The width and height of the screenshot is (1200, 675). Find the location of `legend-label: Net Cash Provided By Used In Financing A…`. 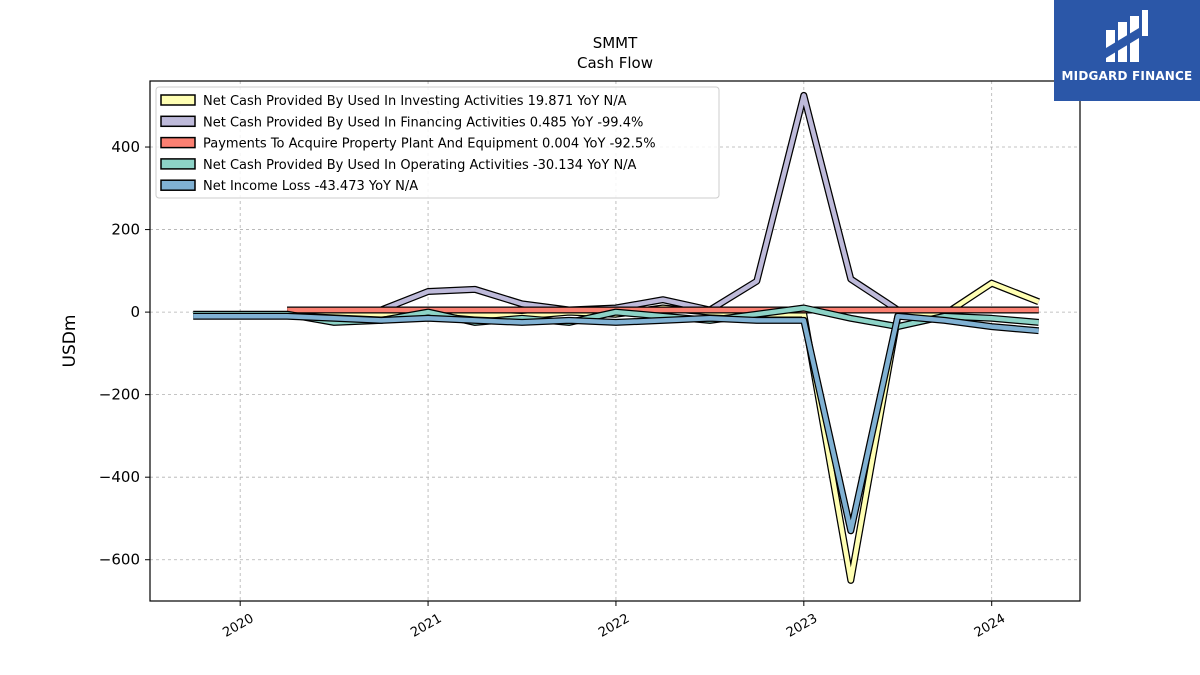

legend-label: Net Cash Provided By Used In Financing A… is located at coordinates (423, 122).